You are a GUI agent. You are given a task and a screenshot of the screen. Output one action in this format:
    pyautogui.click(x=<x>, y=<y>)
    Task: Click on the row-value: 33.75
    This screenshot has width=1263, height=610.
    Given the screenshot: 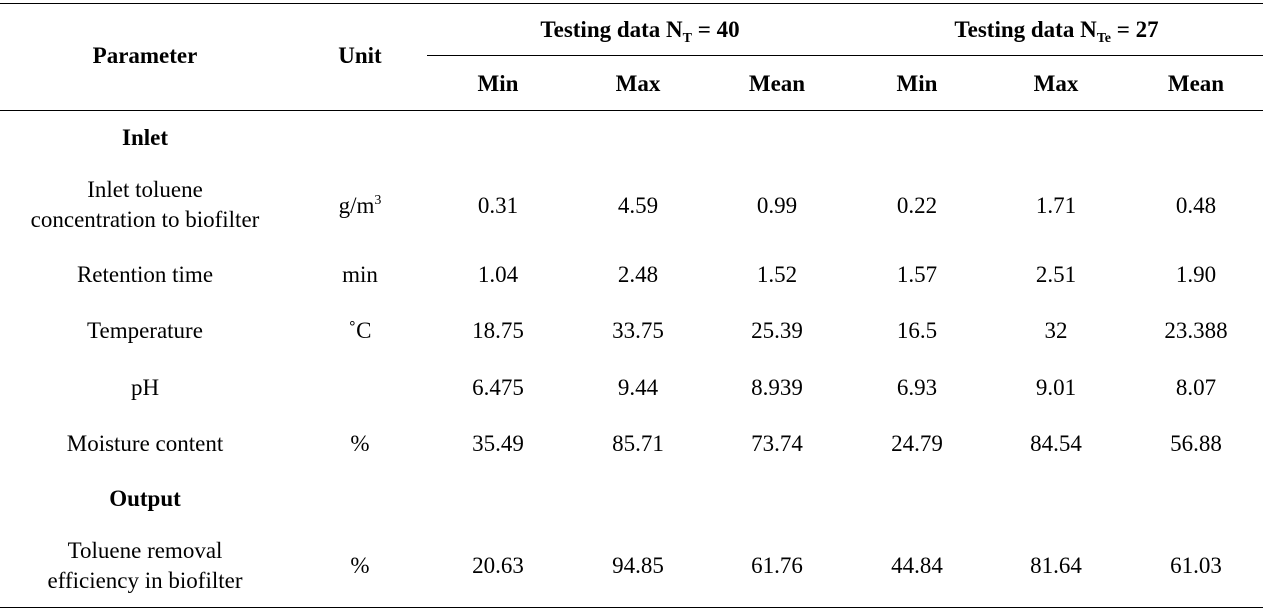 What is the action you would take?
    pyautogui.click(x=638, y=330)
    